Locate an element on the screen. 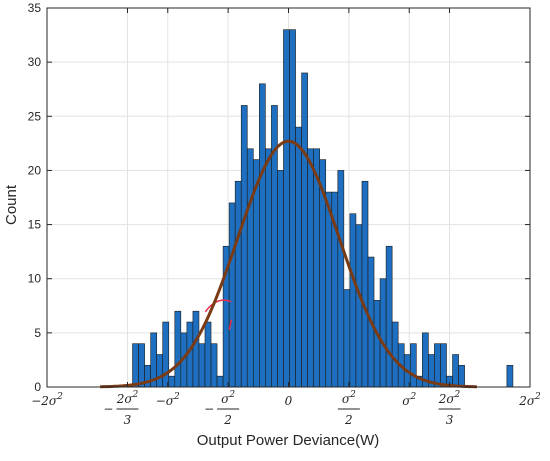 The image size is (550, 461). y-tick-label: 20 is located at coordinates (35, 170).